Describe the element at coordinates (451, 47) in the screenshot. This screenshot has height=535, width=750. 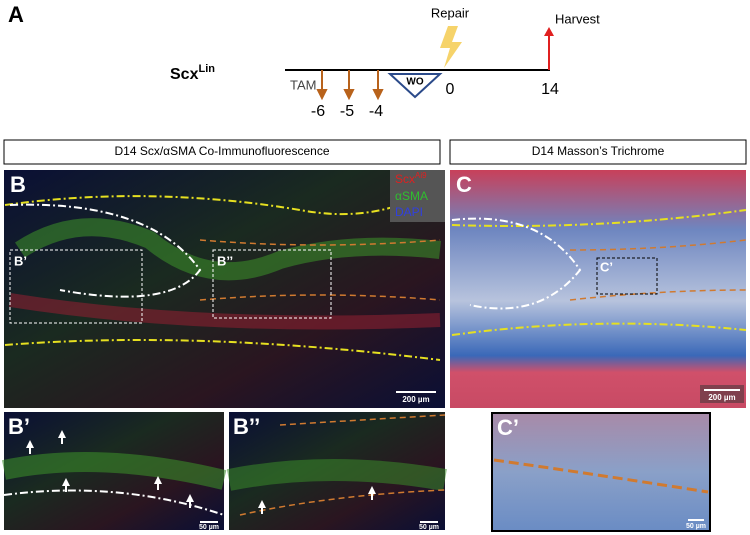
I see `lightning` at that location.